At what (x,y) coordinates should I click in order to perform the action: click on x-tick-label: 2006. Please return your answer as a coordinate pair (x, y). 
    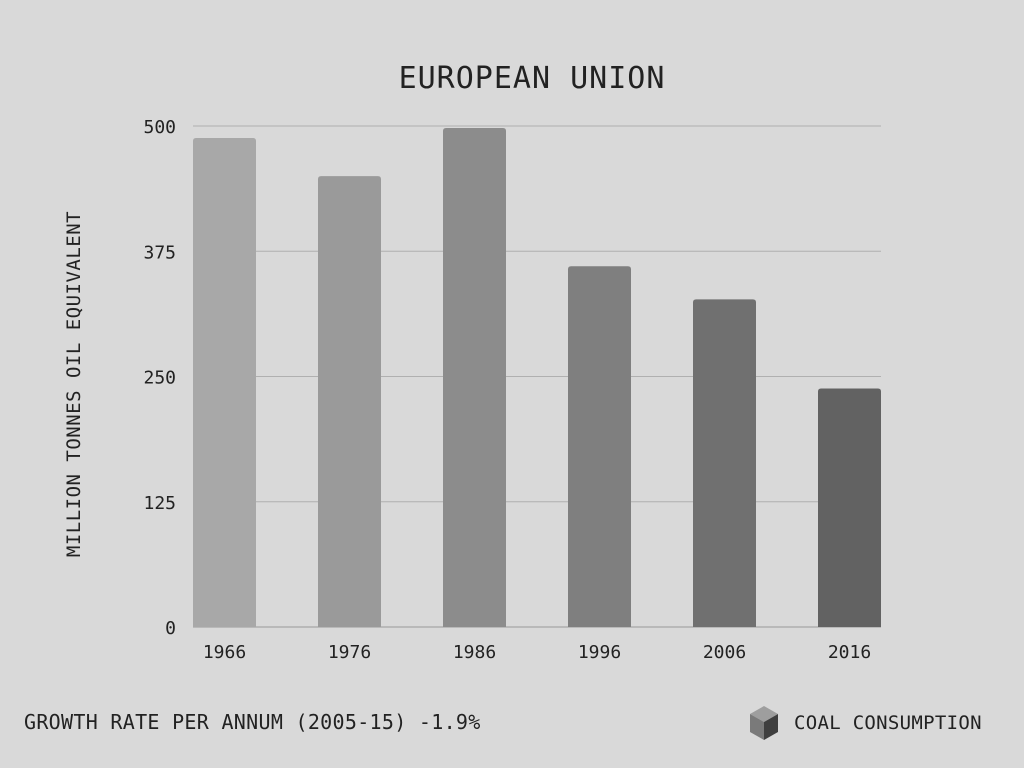
    Looking at the image, I should click on (724, 652).